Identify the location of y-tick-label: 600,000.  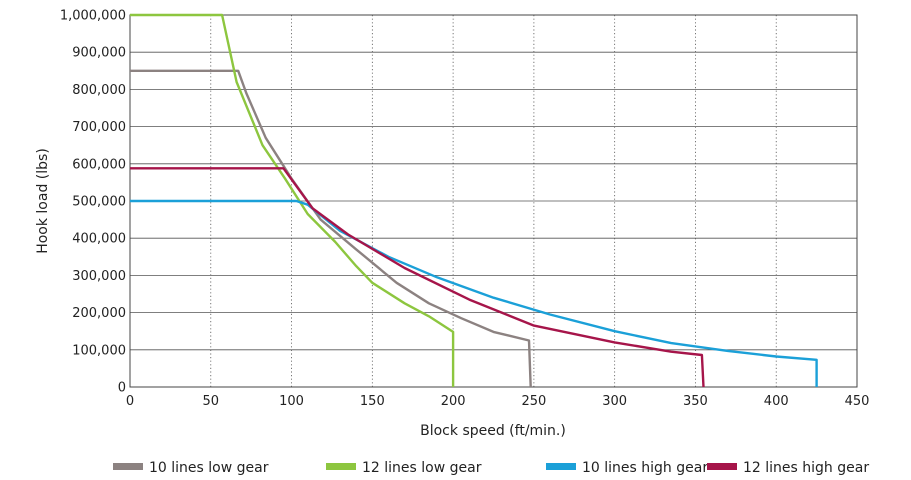
(99, 164).